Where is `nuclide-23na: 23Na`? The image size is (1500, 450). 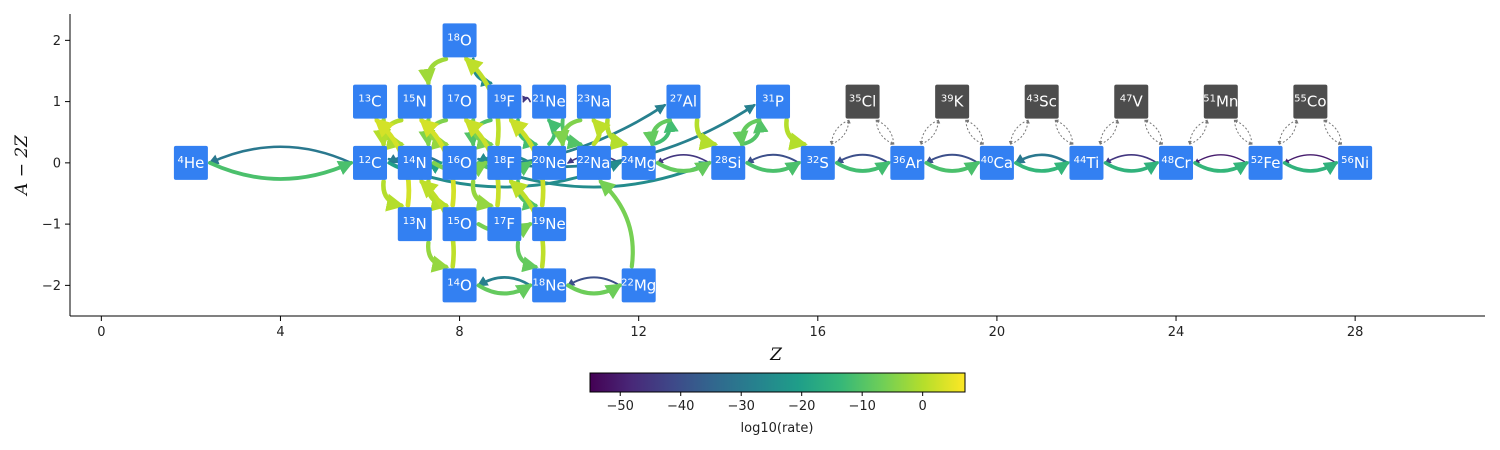
nuclide-23na: 23Na is located at coordinates (593, 101).